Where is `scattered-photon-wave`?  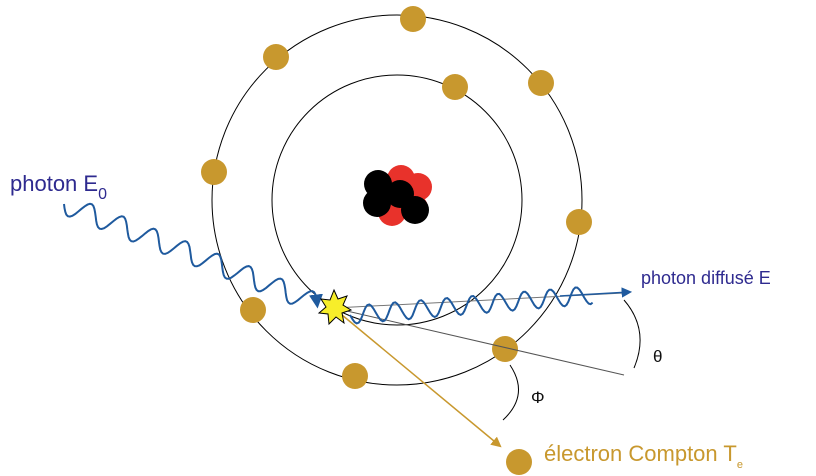 scattered-photon-wave is located at coordinates (471, 305).